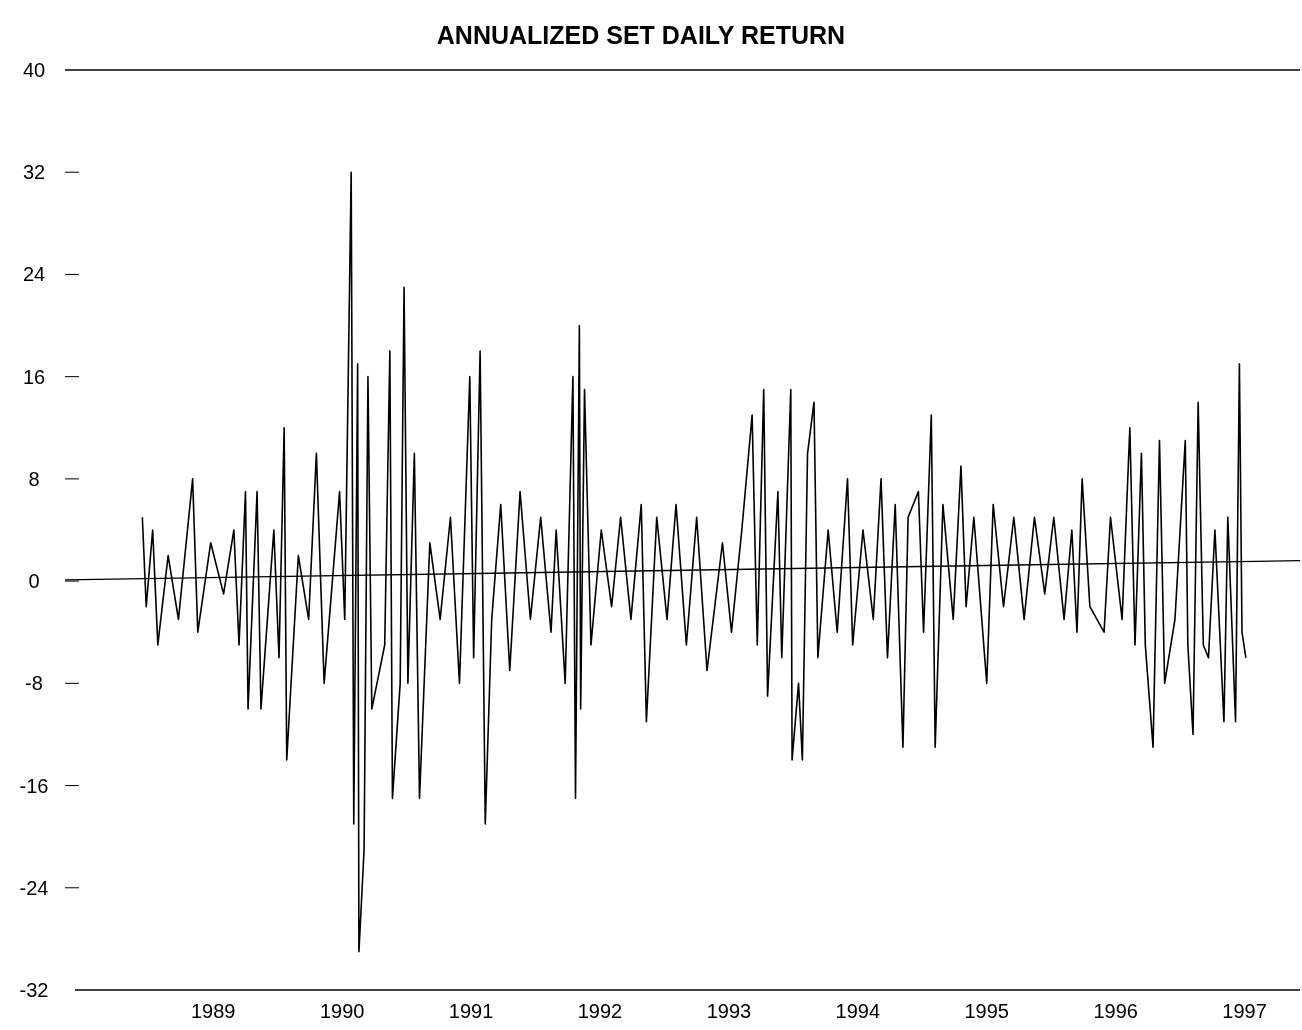 The height and width of the screenshot is (1030, 1302). Describe the element at coordinates (34, 376) in the screenshot. I see `y-tick-label: 16` at that location.